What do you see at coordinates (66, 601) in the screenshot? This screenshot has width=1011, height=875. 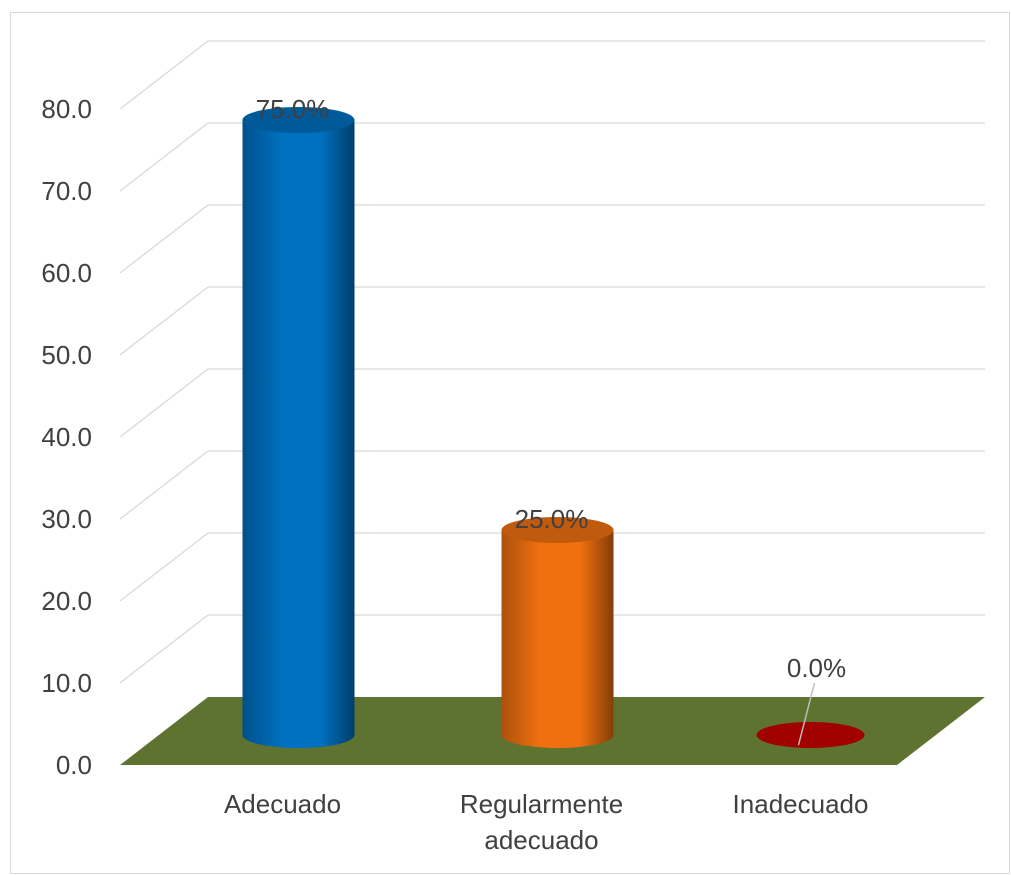 I see `y-tick-label: 20.0` at bounding box center [66, 601].